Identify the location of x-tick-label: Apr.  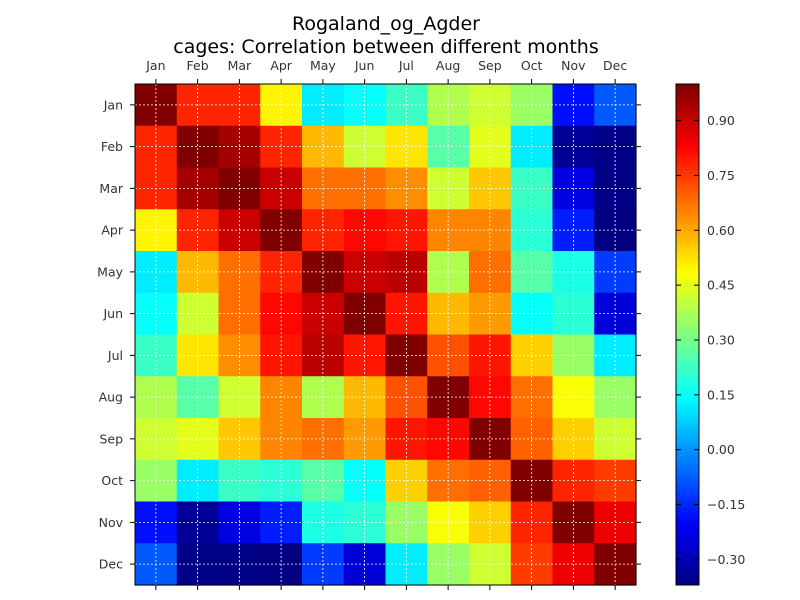
(281, 65).